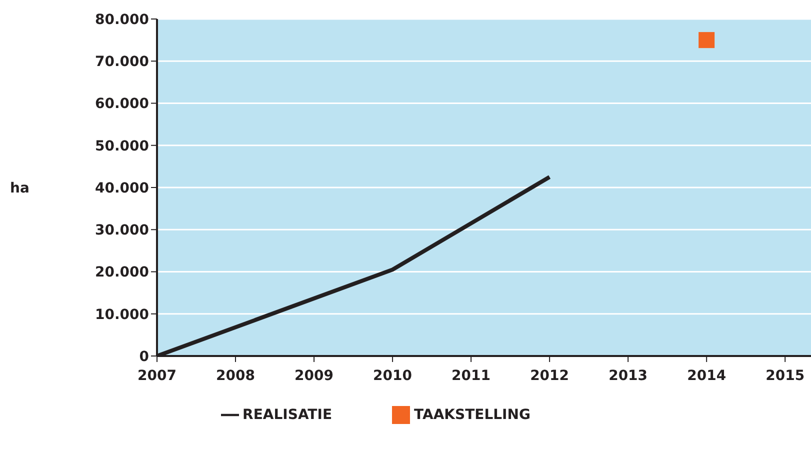 This screenshot has height=454, width=811. What do you see at coordinates (314, 376) in the screenshot?
I see `x-tick-label: 2009` at bounding box center [314, 376].